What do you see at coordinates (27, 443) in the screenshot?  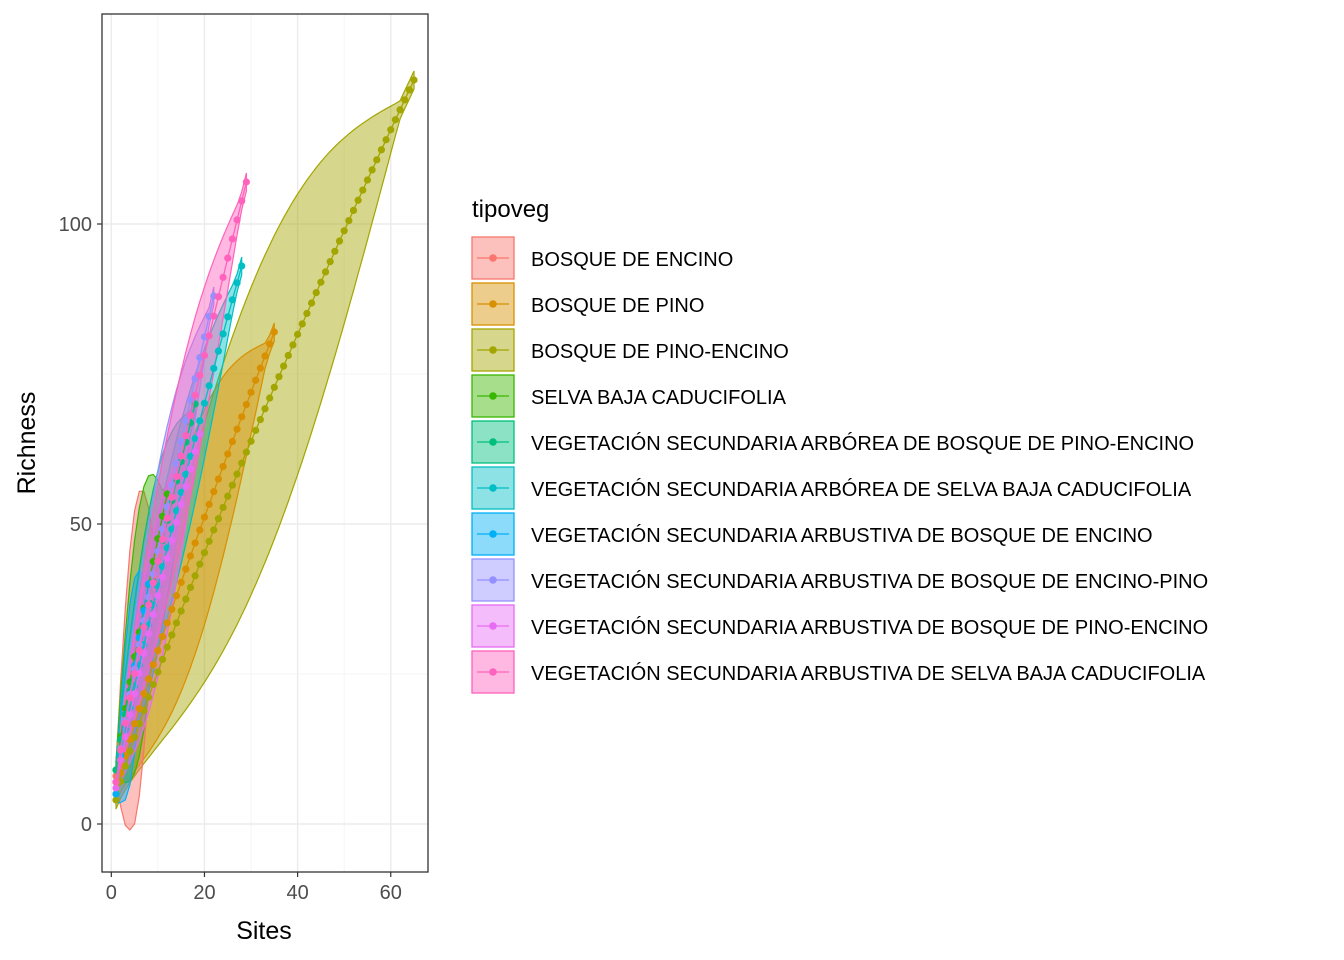 I see `y-axis-title: Richness` at bounding box center [27, 443].